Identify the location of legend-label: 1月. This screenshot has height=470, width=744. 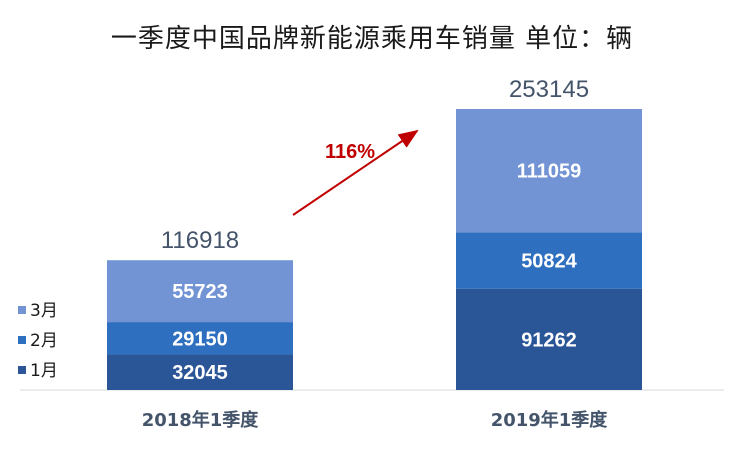
(44, 371).